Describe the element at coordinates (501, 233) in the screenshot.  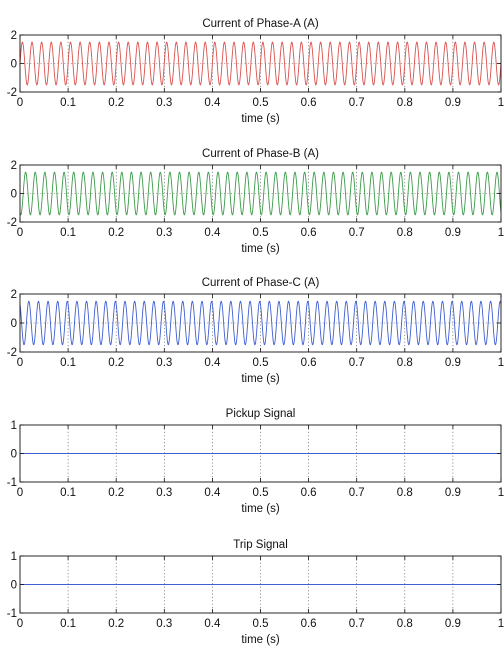
I see `subplot-2-x-tick-label: 1` at that location.